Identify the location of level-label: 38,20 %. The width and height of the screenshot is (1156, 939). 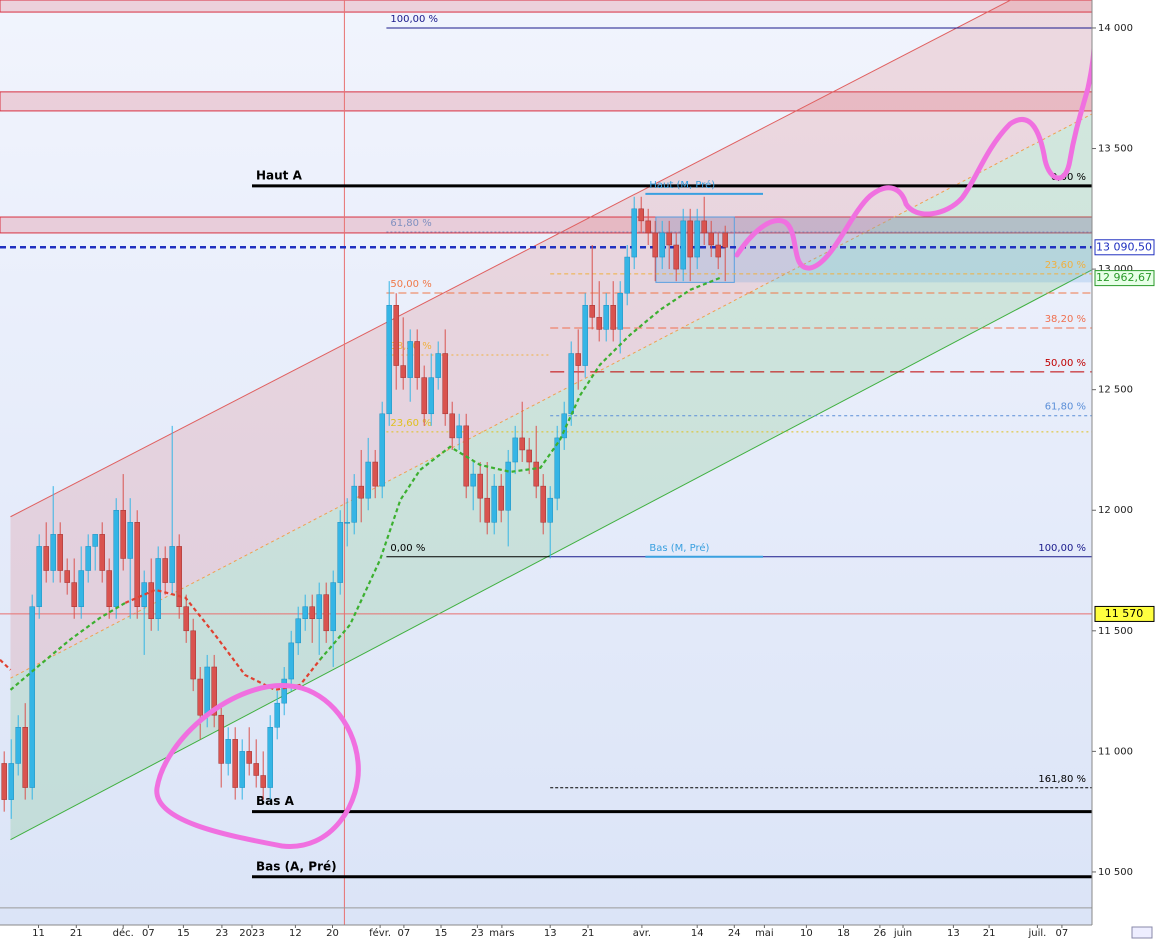
(1065, 319).